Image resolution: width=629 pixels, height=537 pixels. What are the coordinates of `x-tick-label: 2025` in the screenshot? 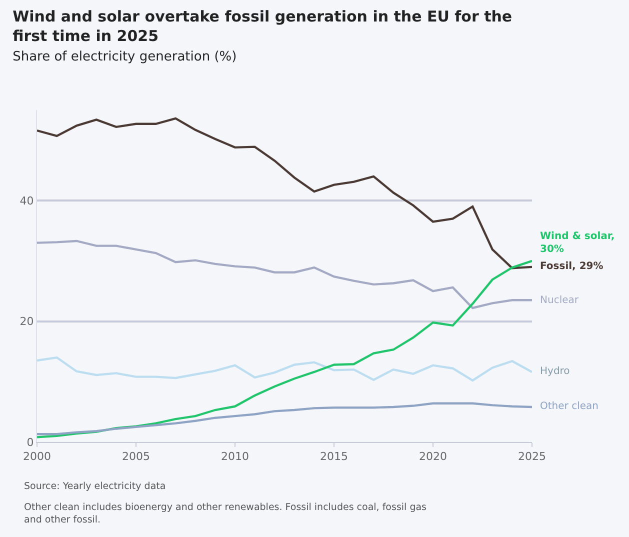 It's located at (532, 457).